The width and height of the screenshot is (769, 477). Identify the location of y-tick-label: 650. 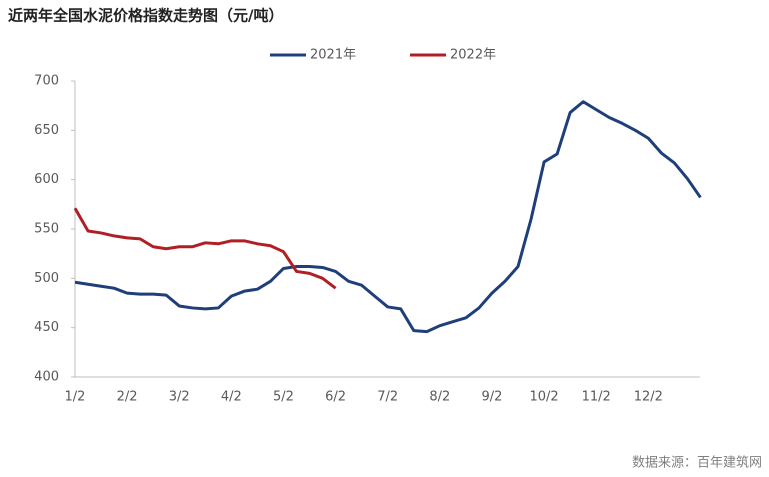
(46, 130).